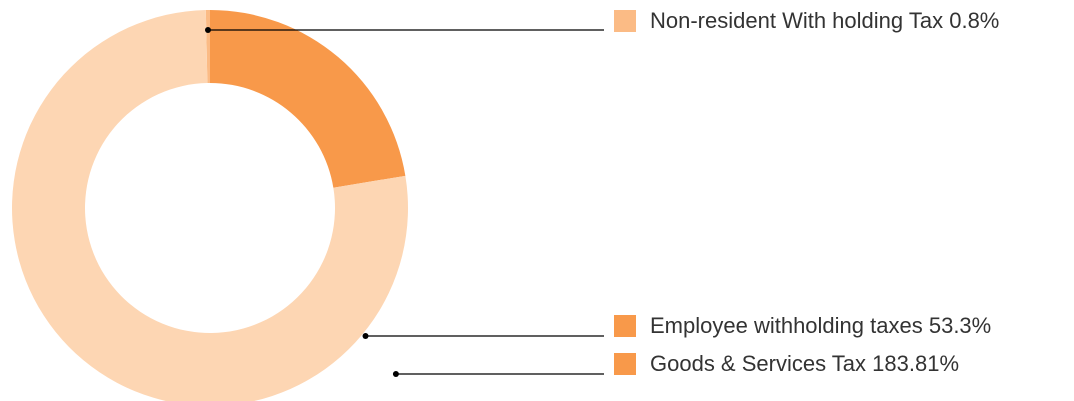 This screenshot has width=1074, height=401. I want to click on legend-item-employee-withholding: Employee withholding taxes 53.3%, so click(802, 326).